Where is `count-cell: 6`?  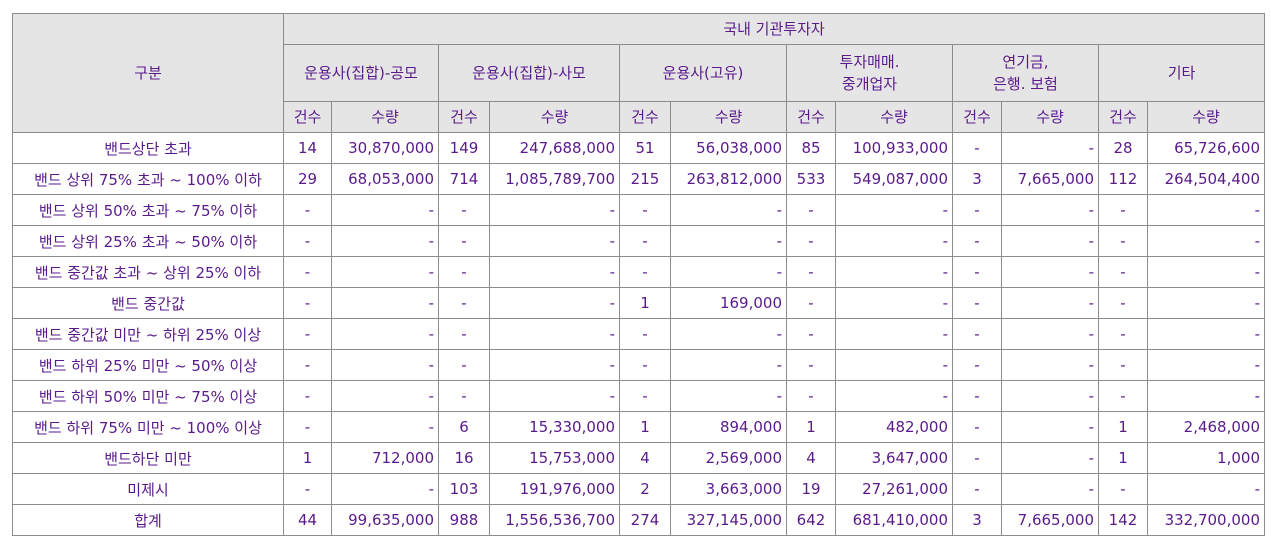 count-cell: 6 is located at coordinates (464, 427).